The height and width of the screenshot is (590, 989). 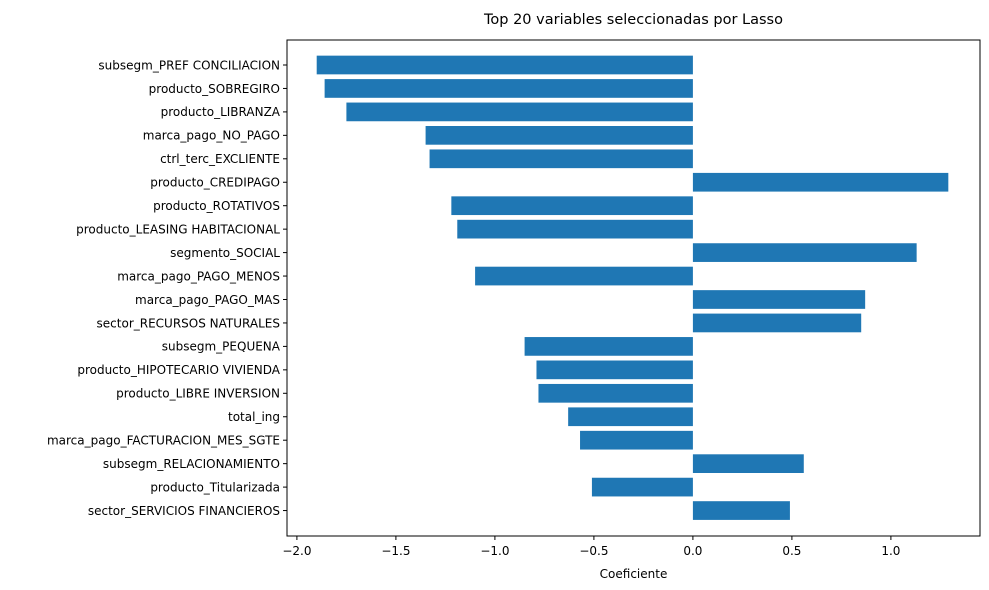 What do you see at coordinates (198, 394) in the screenshot?
I see `y-tick-label: producto_LIBRE INVERSION` at bounding box center [198, 394].